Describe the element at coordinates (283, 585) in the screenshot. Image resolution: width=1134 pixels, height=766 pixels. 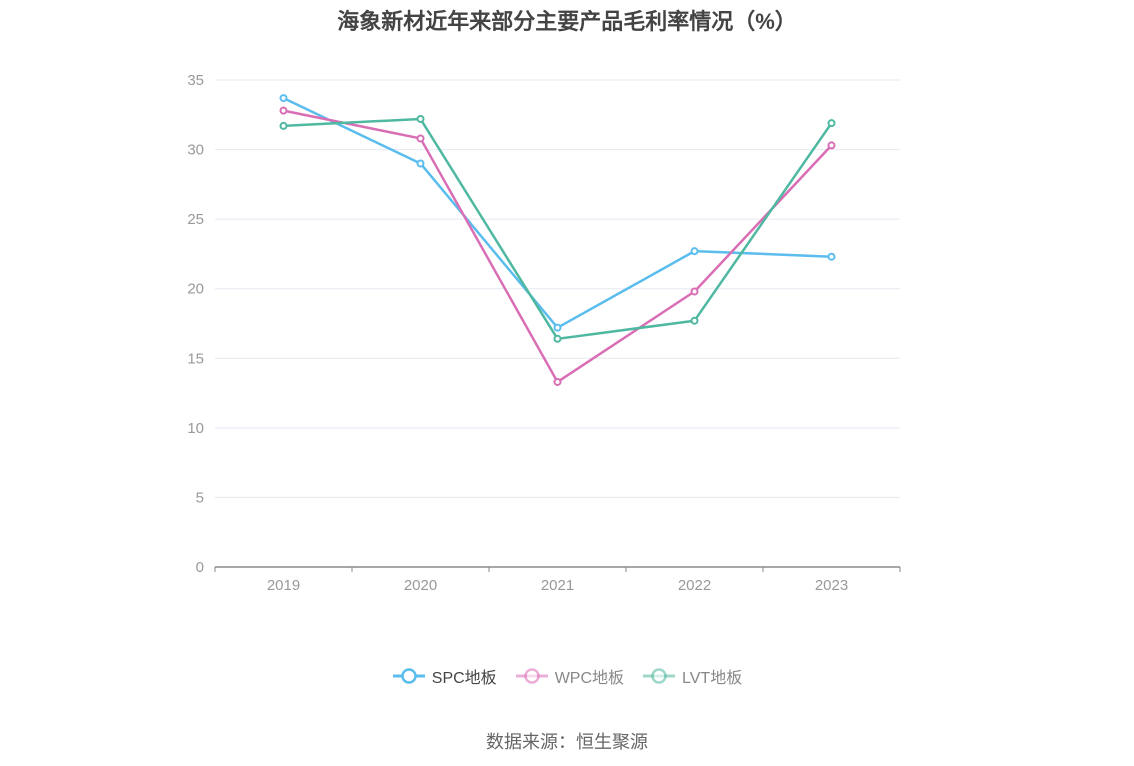
I see `x-tick-label: 2019` at that location.